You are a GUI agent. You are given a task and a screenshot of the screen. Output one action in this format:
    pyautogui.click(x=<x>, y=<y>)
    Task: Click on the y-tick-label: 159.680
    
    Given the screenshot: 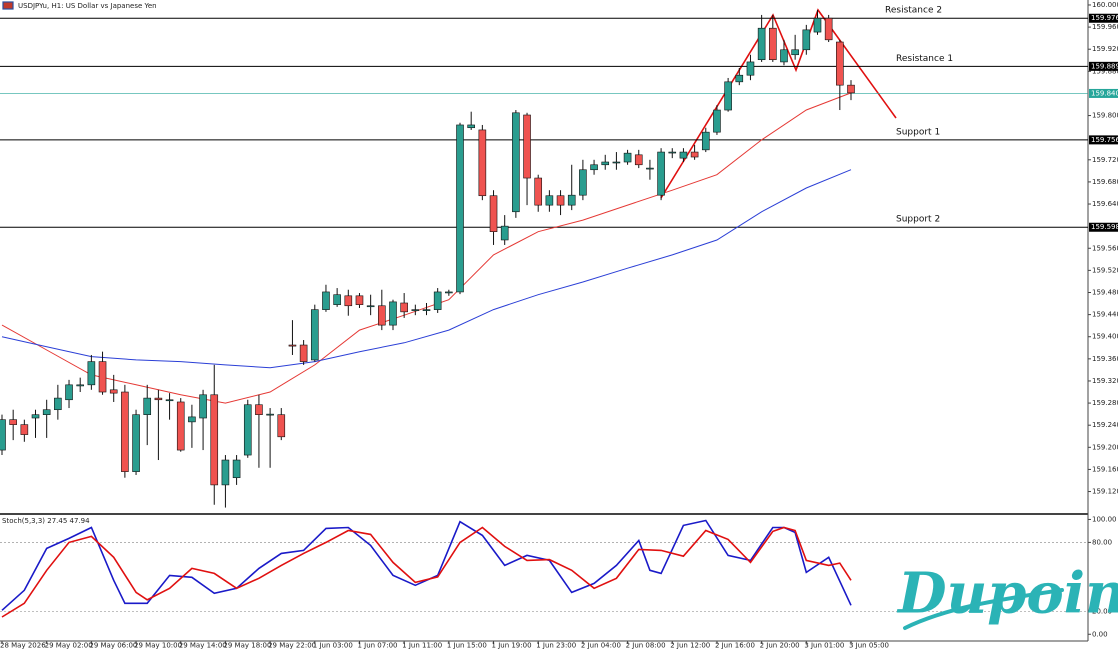 What is the action you would take?
    pyautogui.click(x=1105, y=182)
    